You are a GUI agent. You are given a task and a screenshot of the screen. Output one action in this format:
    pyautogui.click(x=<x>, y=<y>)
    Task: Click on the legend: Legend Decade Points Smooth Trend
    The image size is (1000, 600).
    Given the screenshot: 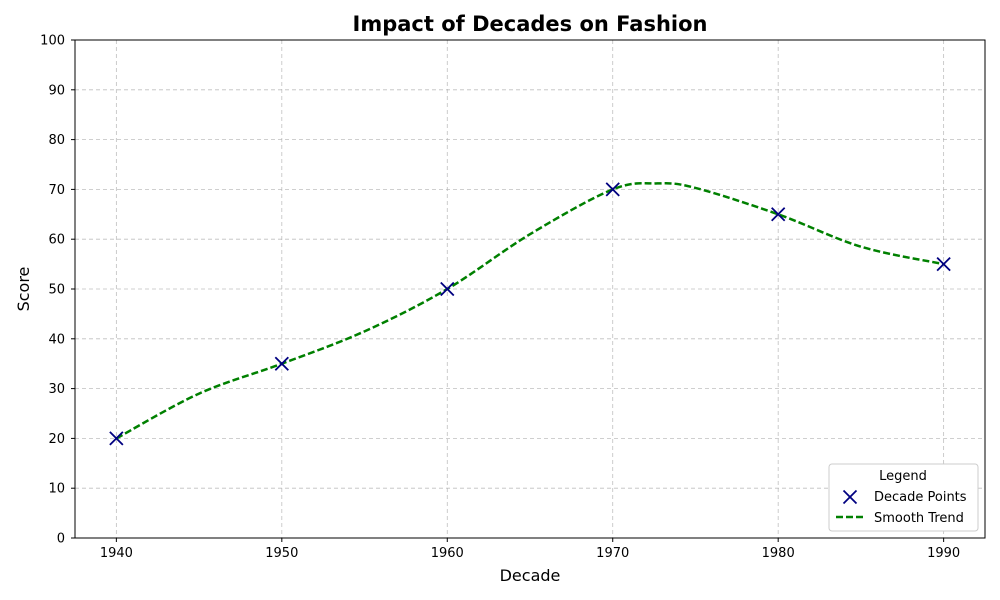 What is the action you would take?
    pyautogui.click(x=903, y=497)
    